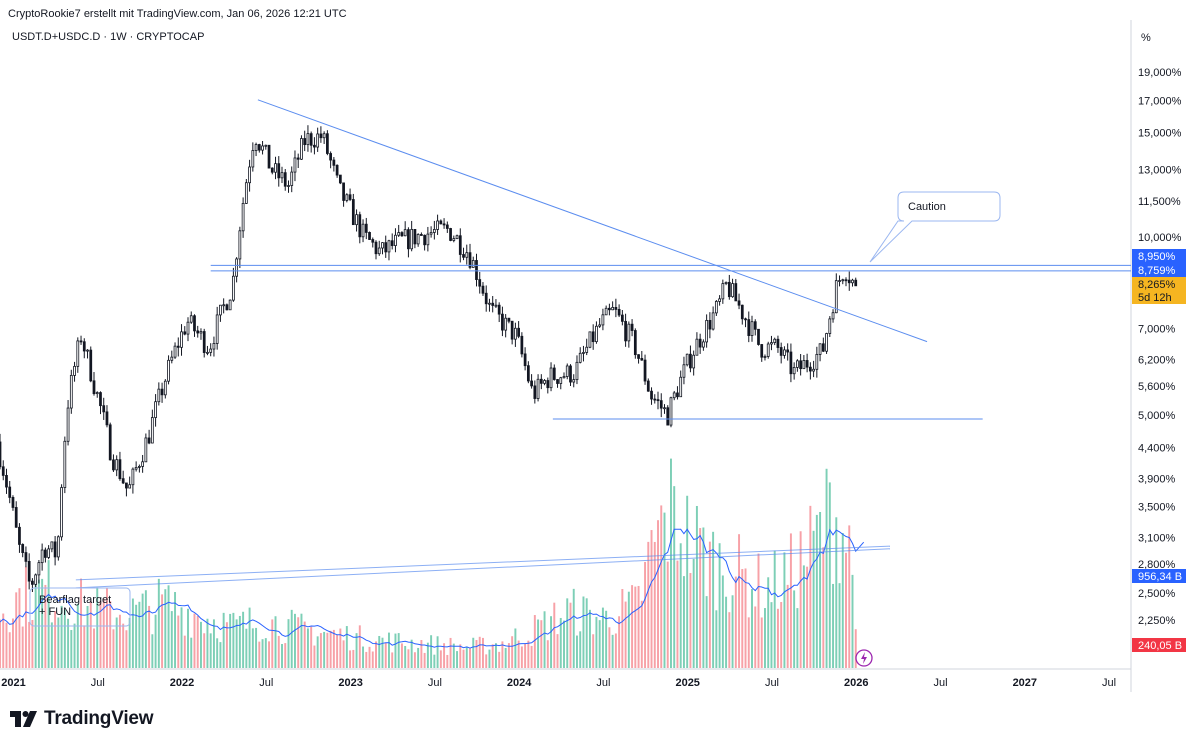  What do you see at coordinates (482, 568) in the screenshot?
I see `trendline` at bounding box center [482, 568].